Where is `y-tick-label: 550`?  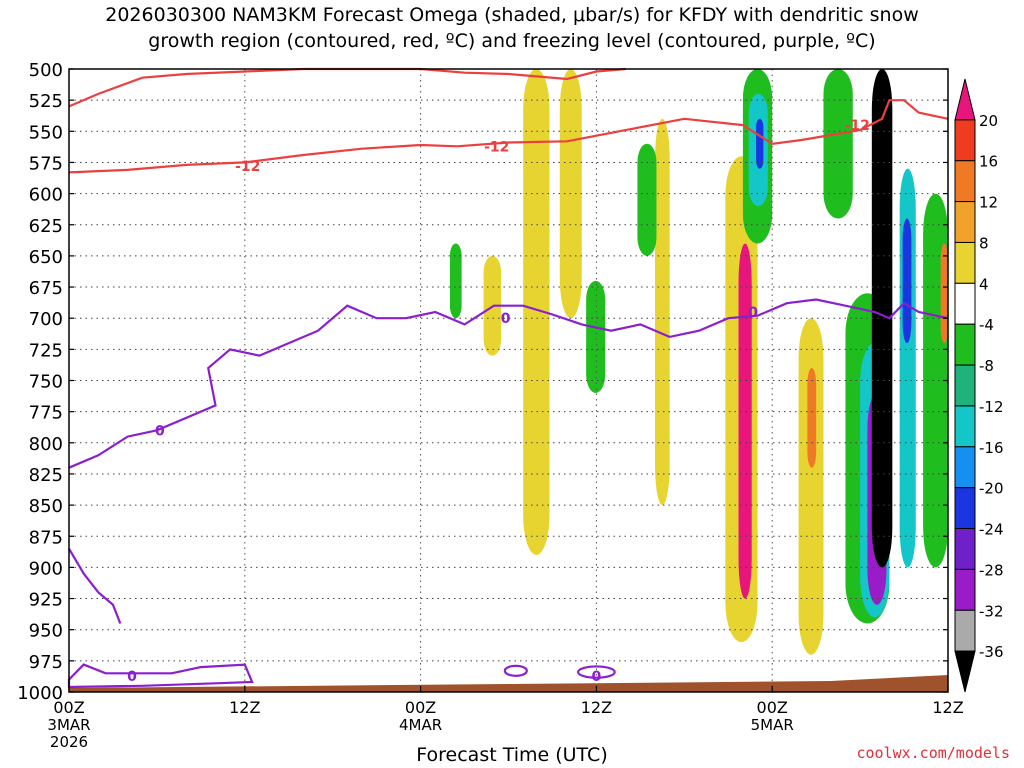 y-tick-label: 550 is located at coordinates (46, 132).